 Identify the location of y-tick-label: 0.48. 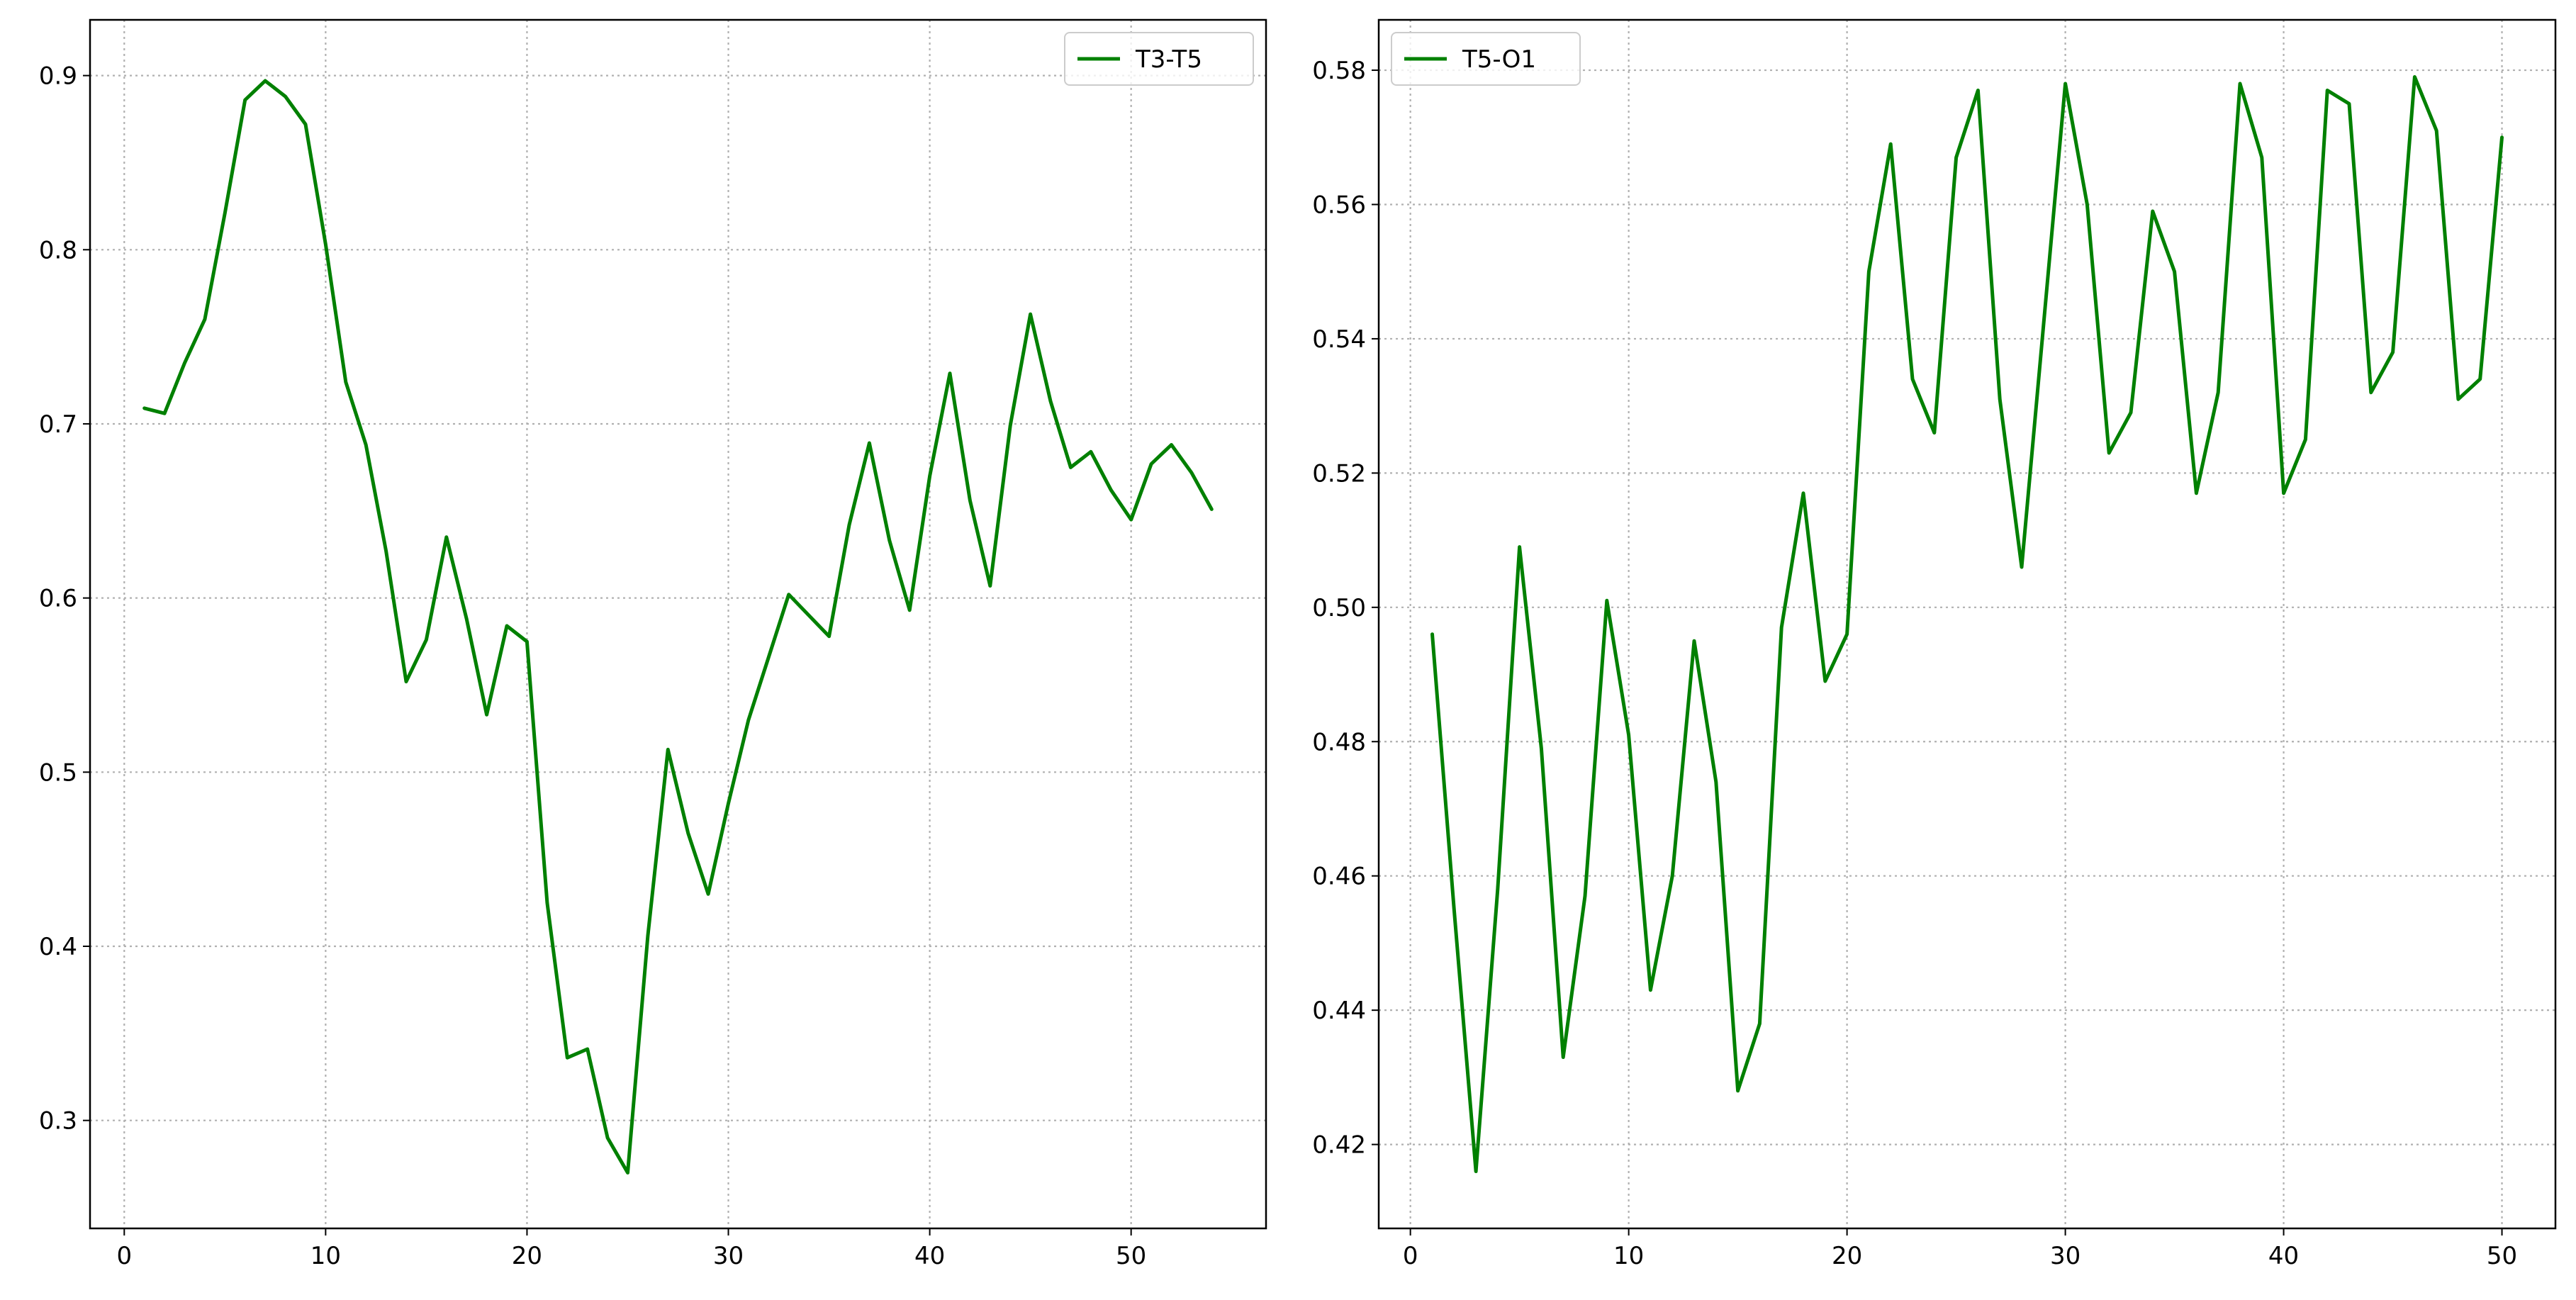
(1339, 742).